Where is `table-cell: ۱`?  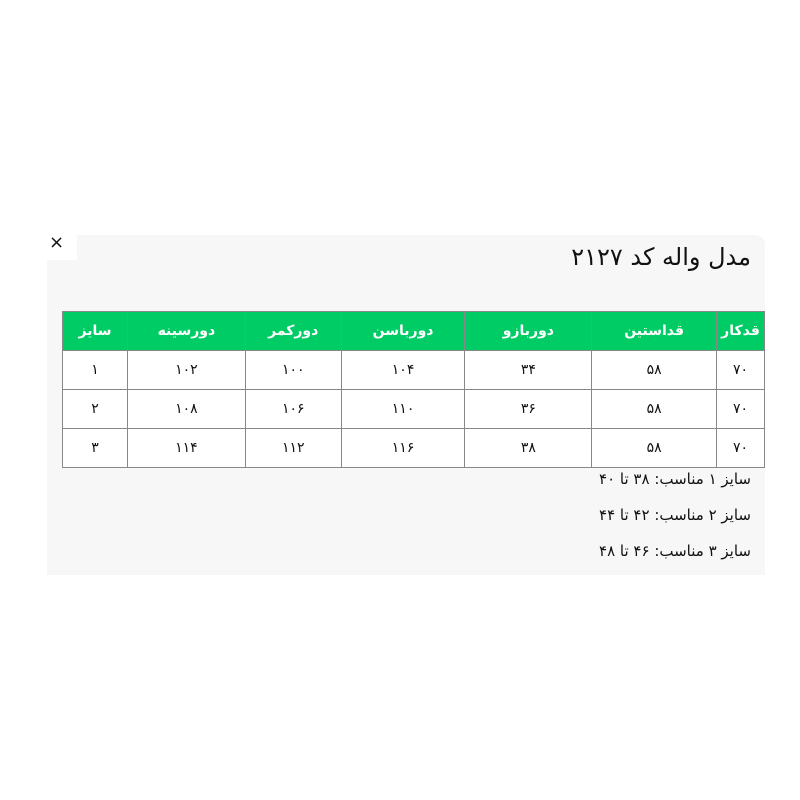 table-cell: ۱ is located at coordinates (95, 370).